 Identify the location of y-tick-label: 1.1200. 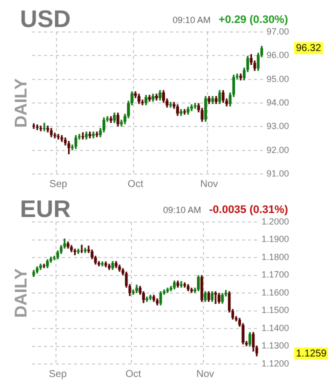
(275, 363).